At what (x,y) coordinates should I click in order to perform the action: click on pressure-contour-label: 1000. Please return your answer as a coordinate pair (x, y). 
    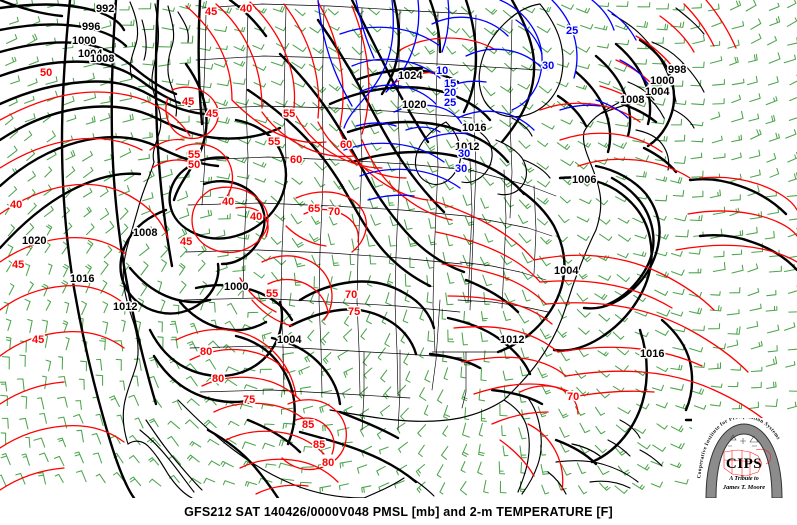
    Looking at the image, I should click on (662, 81).